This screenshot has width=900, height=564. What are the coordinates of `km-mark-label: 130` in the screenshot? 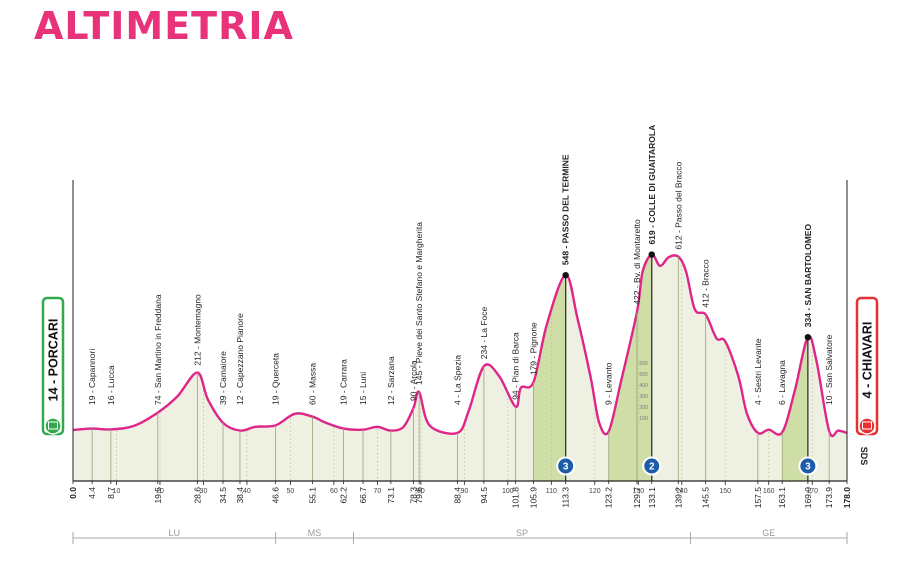 It's located at (638, 491).